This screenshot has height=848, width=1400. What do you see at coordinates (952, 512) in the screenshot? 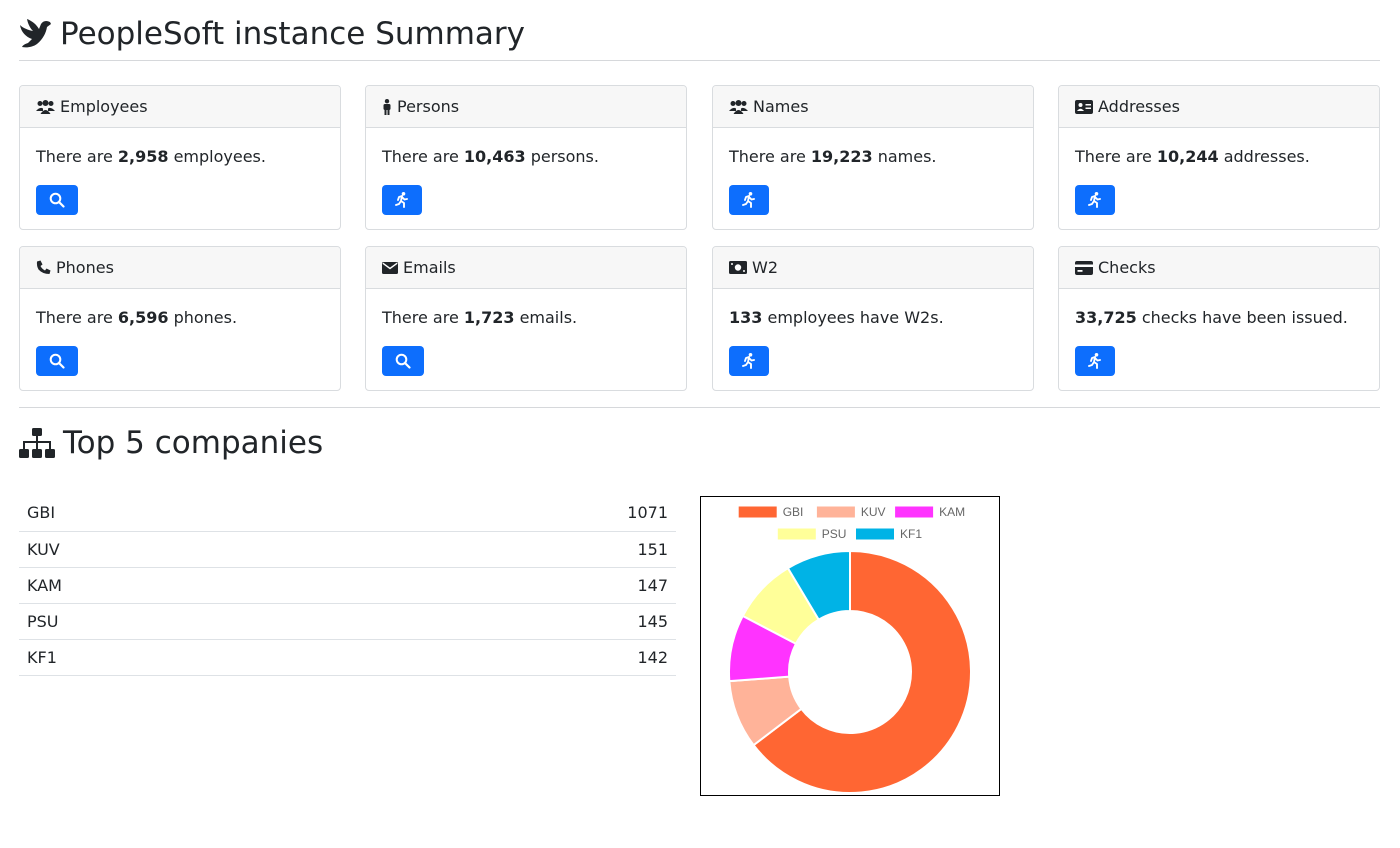
I see `legend-label: KAM` at bounding box center [952, 512].